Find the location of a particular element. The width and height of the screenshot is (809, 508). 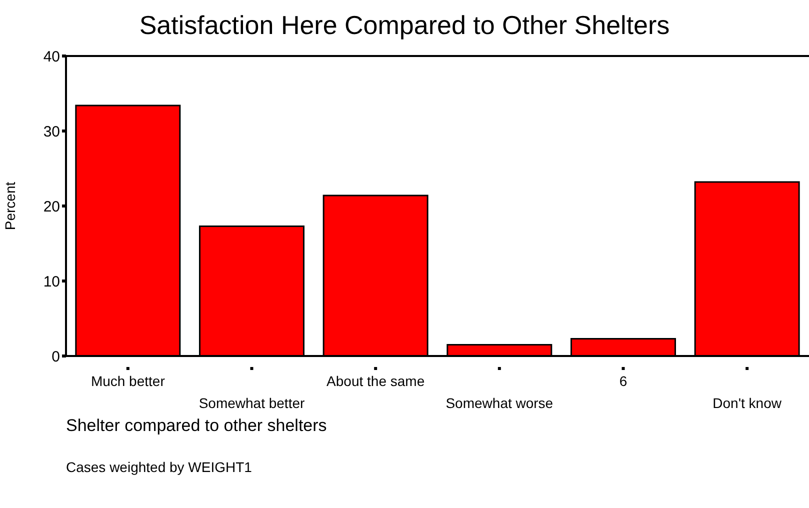

y-tick-label: 10 is located at coordinates (51, 281).